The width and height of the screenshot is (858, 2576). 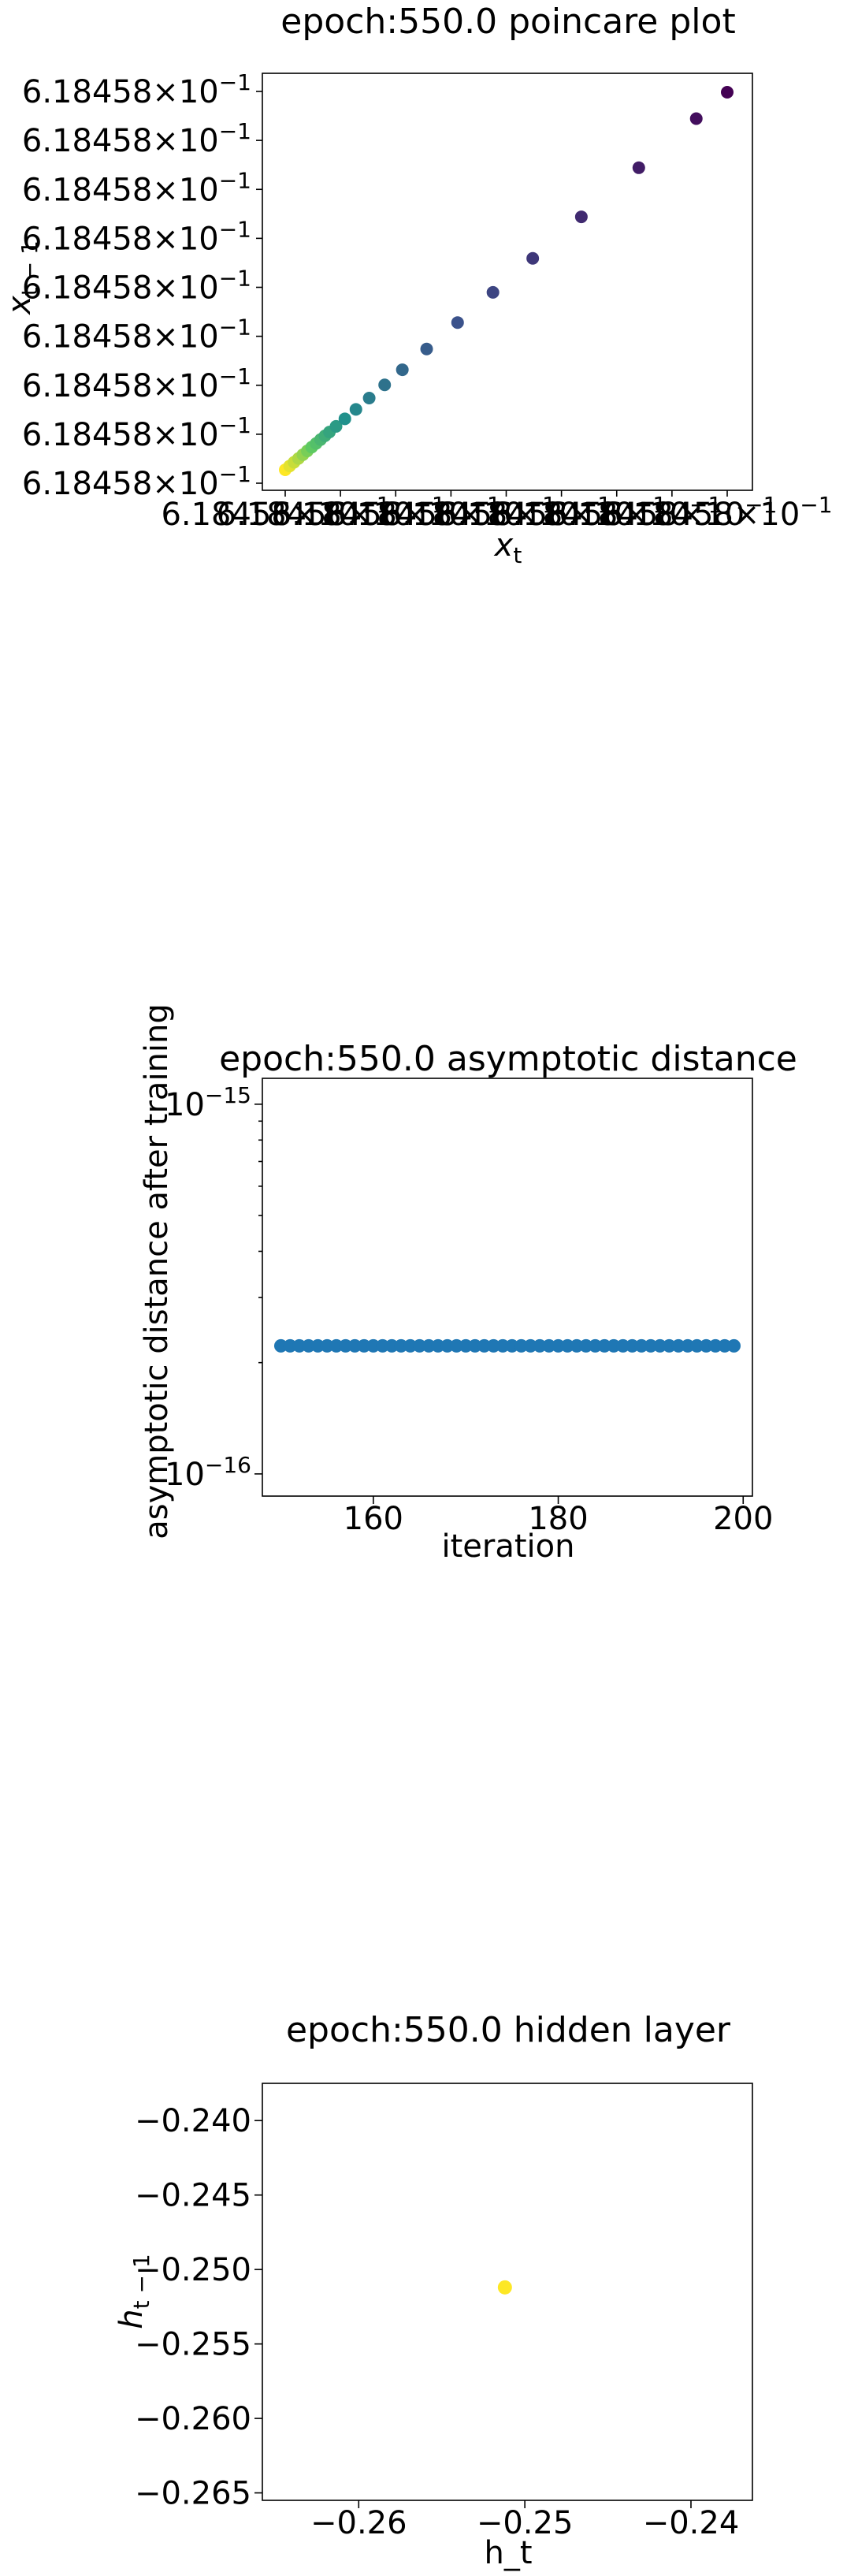 What do you see at coordinates (228, 1465) in the screenshot?
I see `asymptotic-y-tick-exponent: −16` at bounding box center [228, 1465].